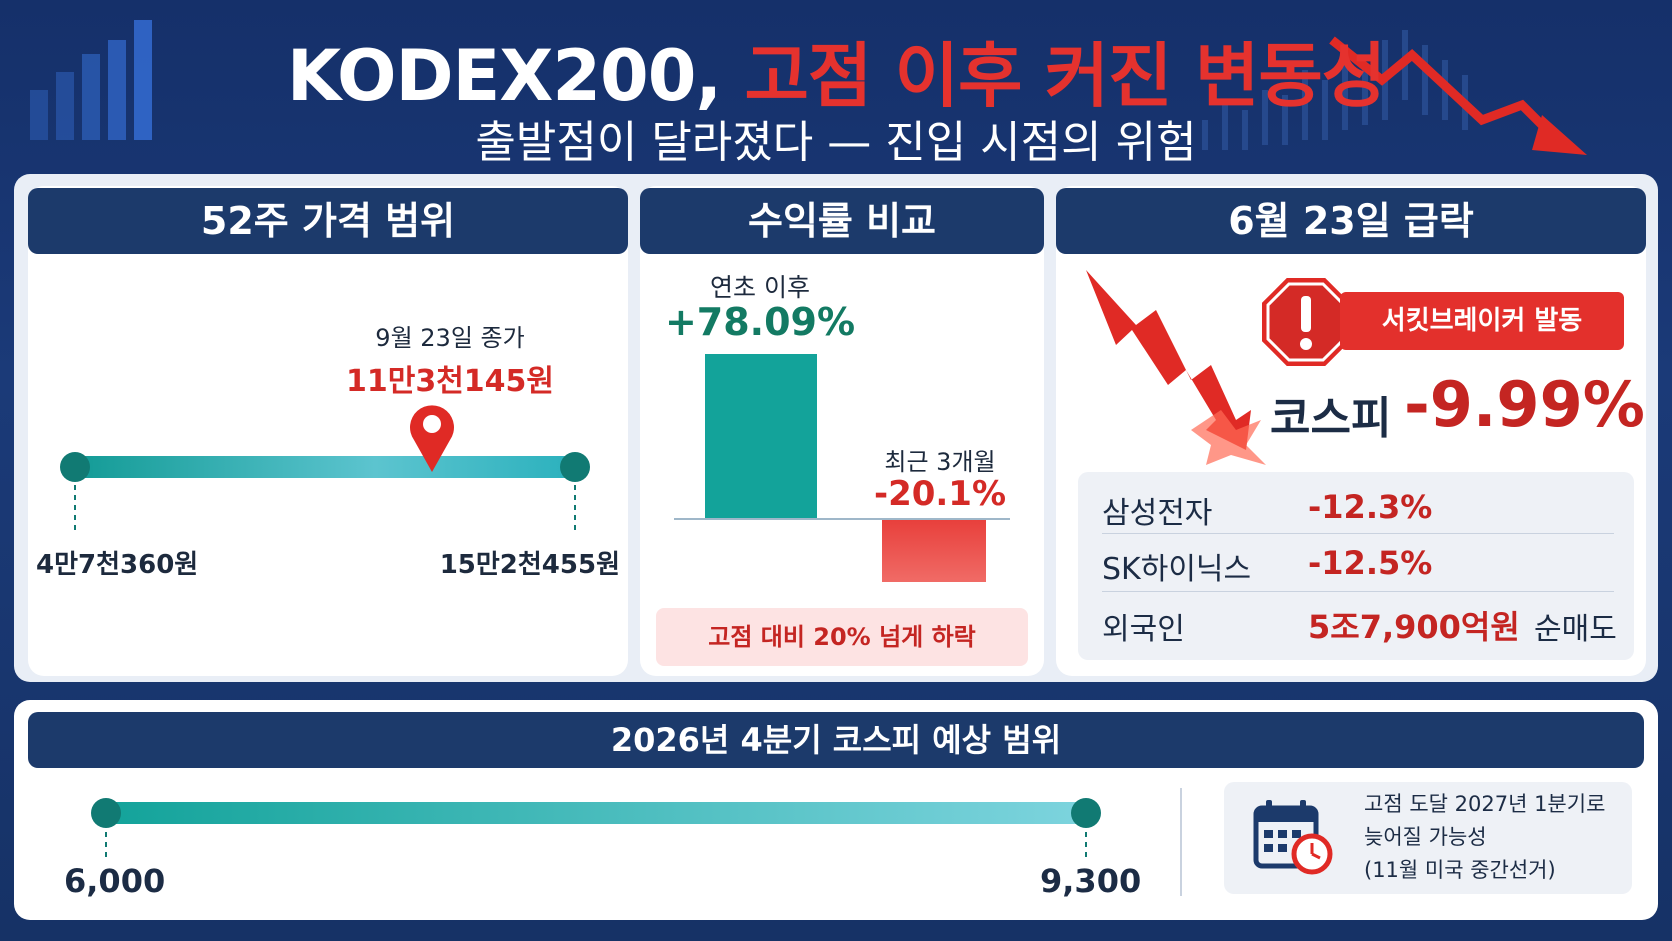 The image size is (1672, 941). Describe the element at coordinates (1177, 569) in the screenshot. I see `row-name: SK하이닉스` at that location.